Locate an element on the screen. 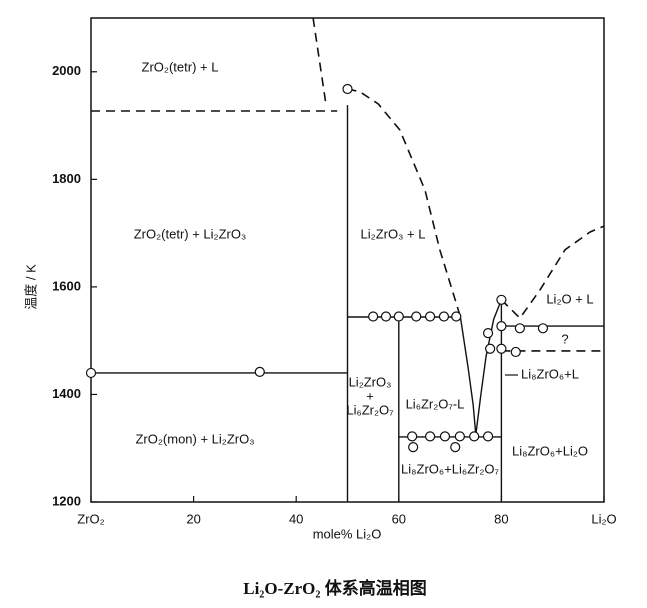 This screenshot has width=647, height=608. x-tick-label: 40 is located at coordinates (296, 518).